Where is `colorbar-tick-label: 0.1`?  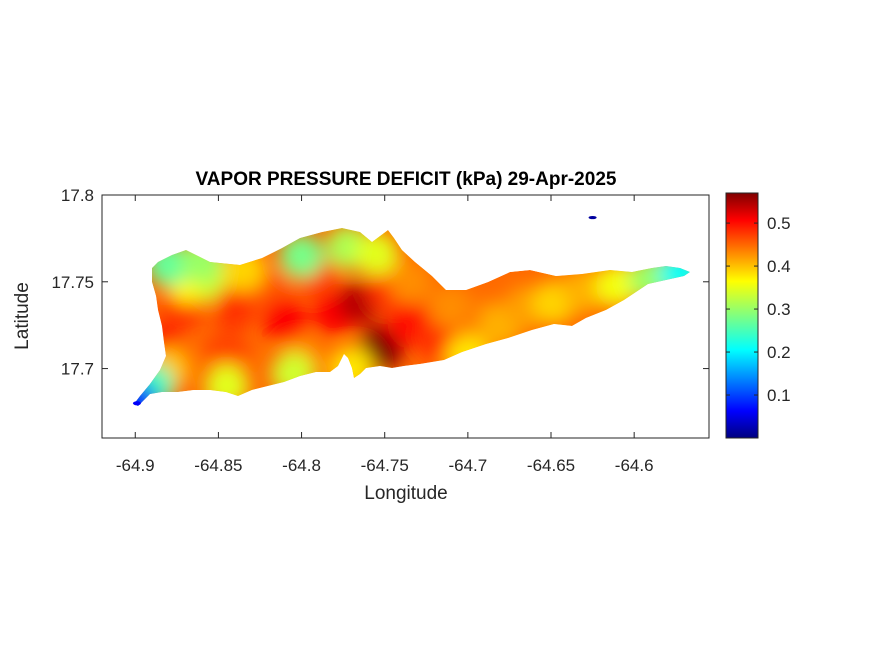
colorbar-tick-label: 0.1 is located at coordinates (779, 395).